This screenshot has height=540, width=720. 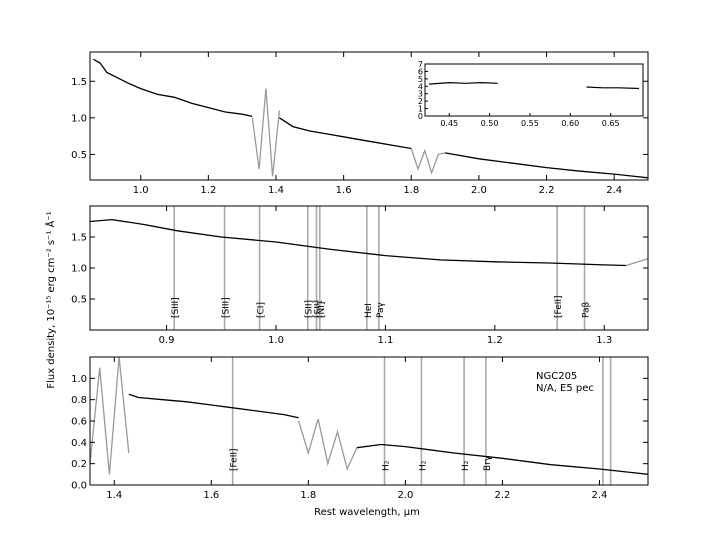 What do you see at coordinates (385, 340) in the screenshot?
I see `x-tick-label: 1.1` at bounding box center [385, 340].